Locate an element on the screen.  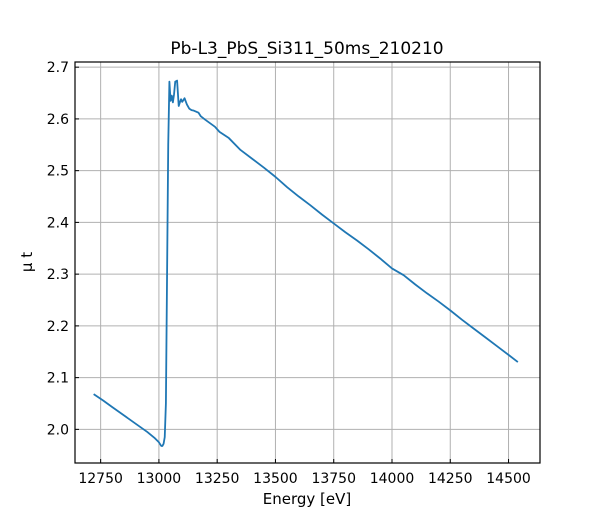
y-tick-label: 2.6 is located at coordinates (58, 120).